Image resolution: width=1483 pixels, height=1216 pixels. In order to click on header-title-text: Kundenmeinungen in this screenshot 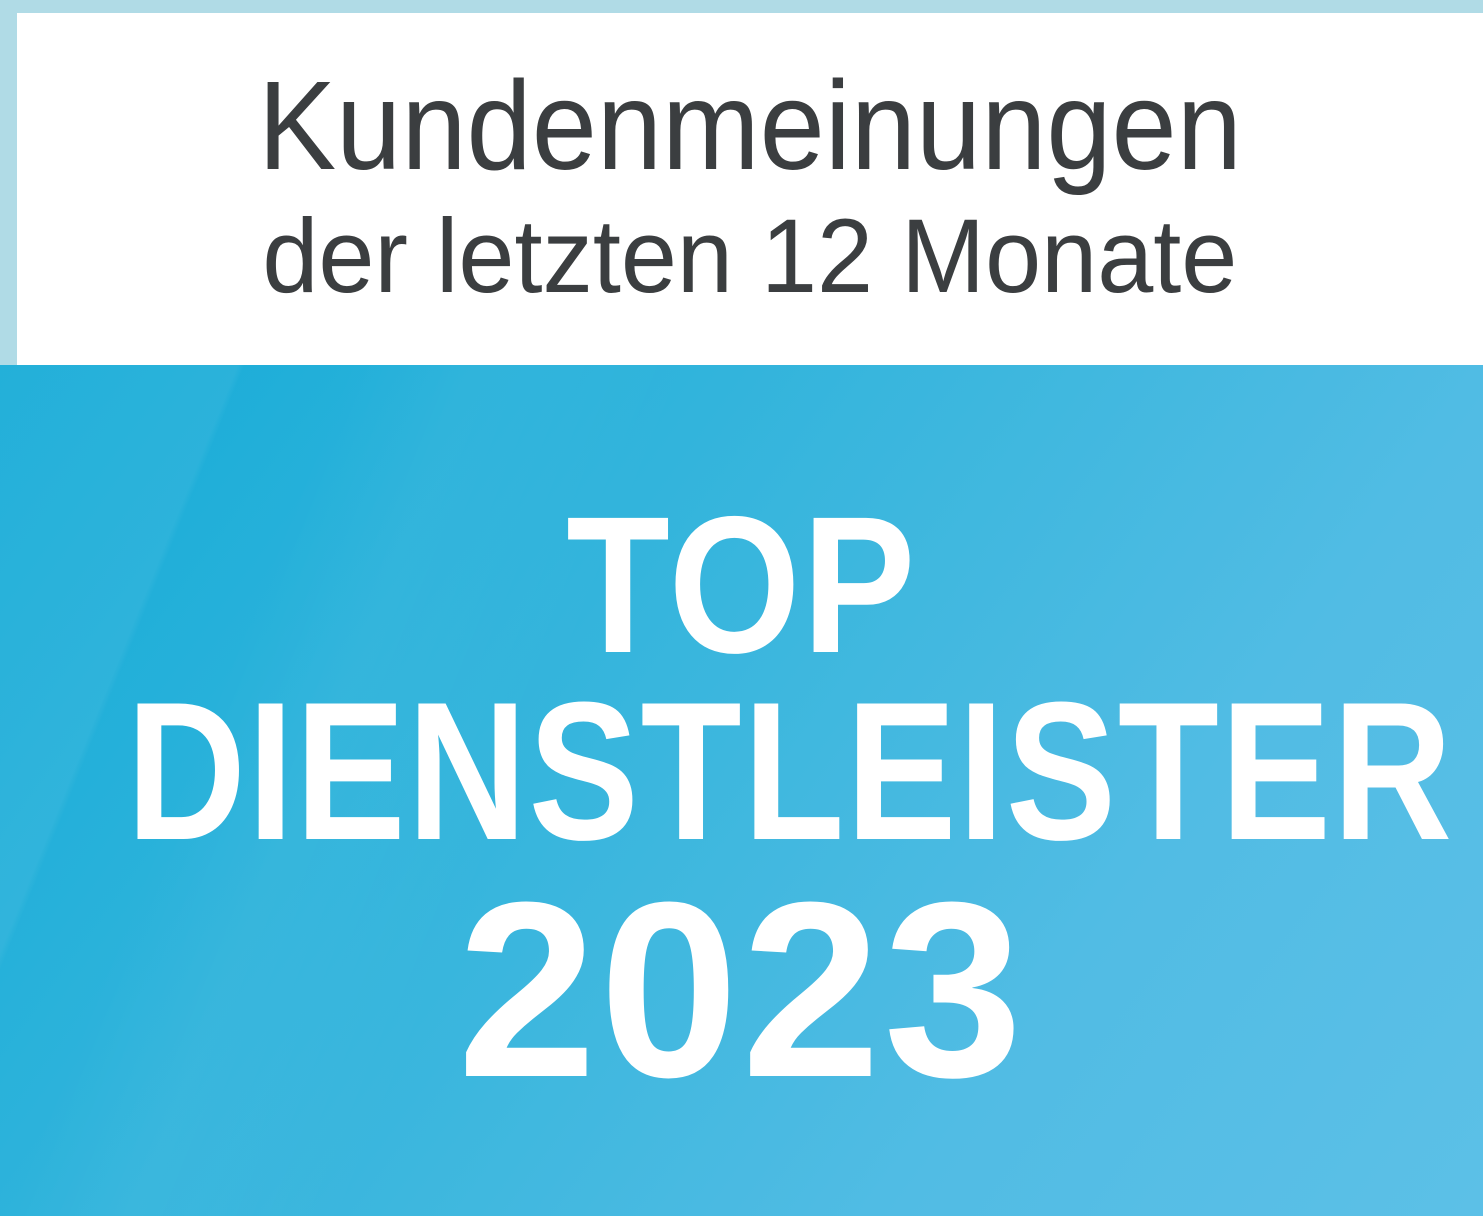, I will do `click(750, 125)`.